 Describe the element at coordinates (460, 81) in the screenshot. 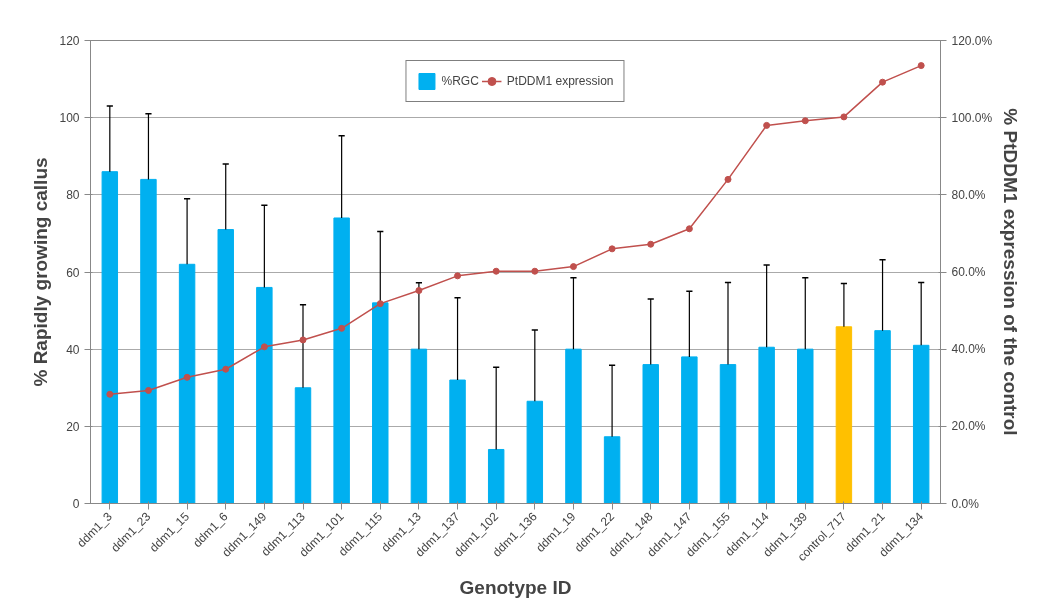

I see `legend-label: %RGC` at that location.